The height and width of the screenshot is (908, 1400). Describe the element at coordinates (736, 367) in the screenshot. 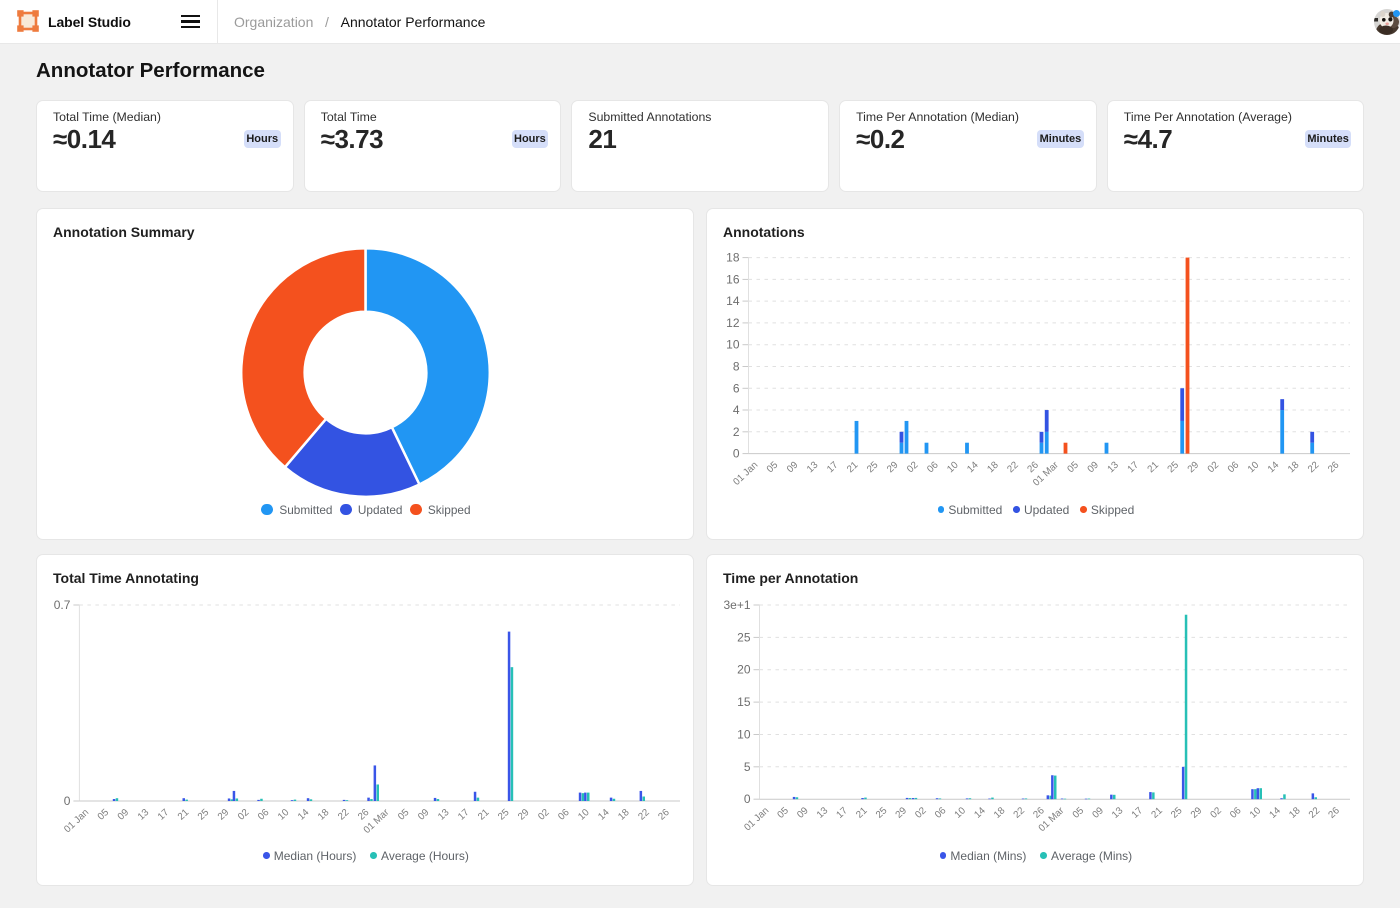

I see `svg-text: 8` at that location.